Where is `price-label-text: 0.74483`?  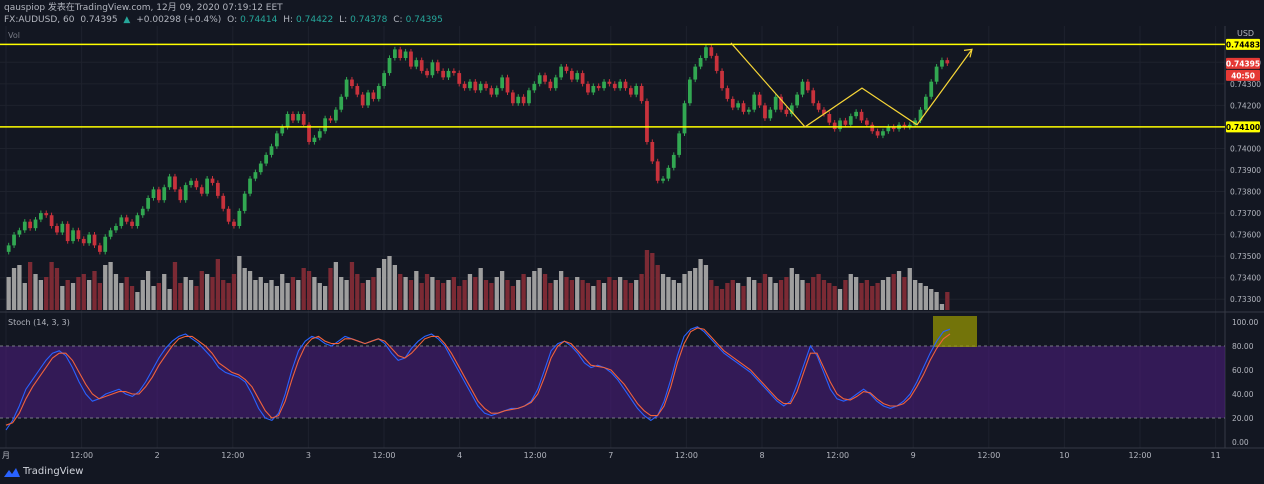
price-label-text: 0.74483 is located at coordinates (1243, 44).